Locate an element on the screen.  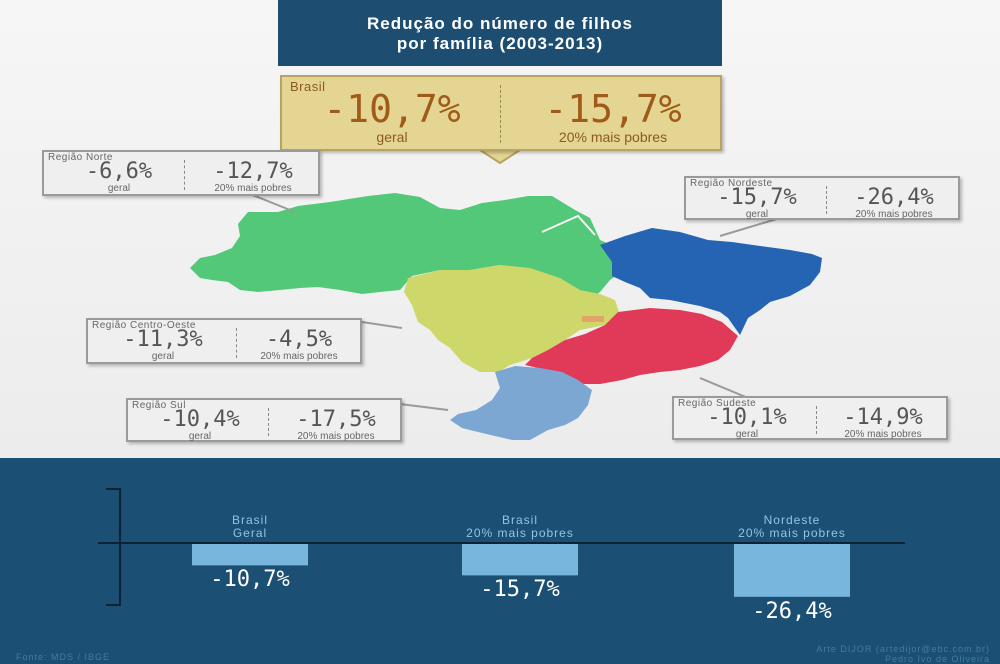
callout-nordeste-geral: -15,7% is located at coordinates (757, 197).